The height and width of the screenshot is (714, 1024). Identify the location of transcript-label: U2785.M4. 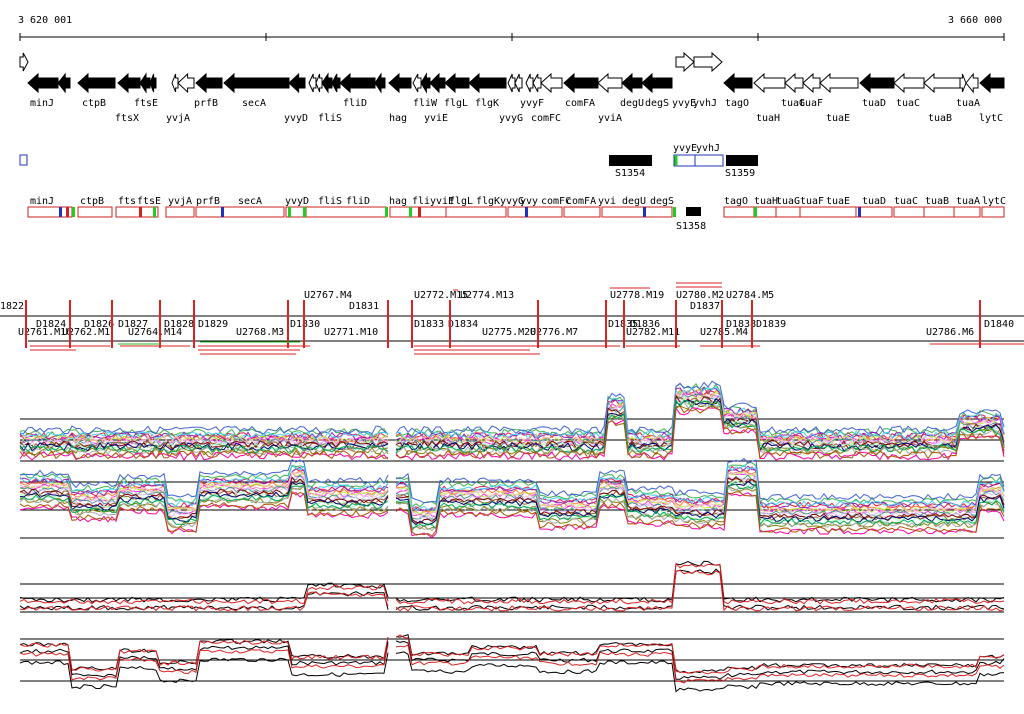
(724, 332).